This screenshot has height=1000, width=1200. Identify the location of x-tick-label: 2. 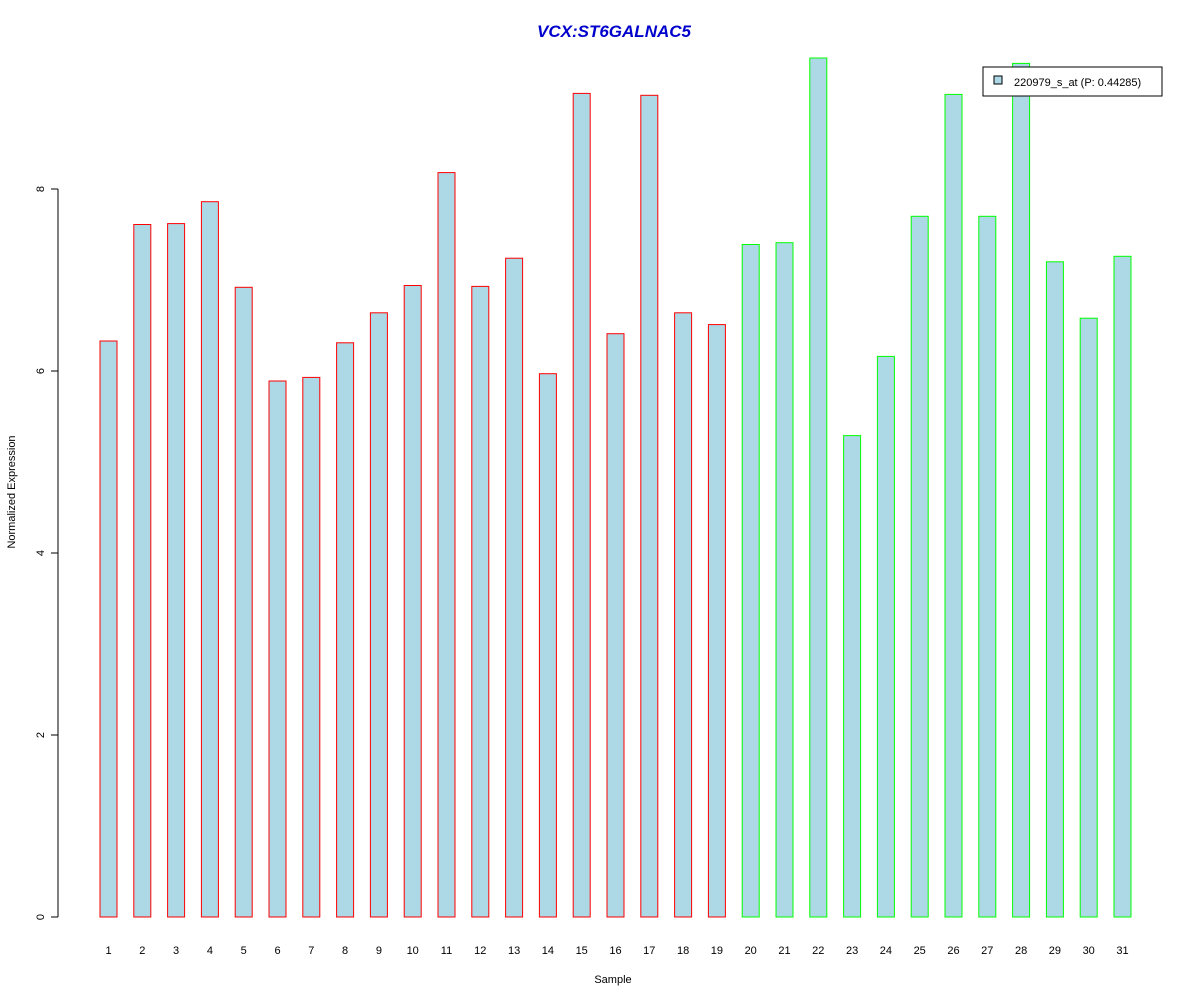
(142, 951).